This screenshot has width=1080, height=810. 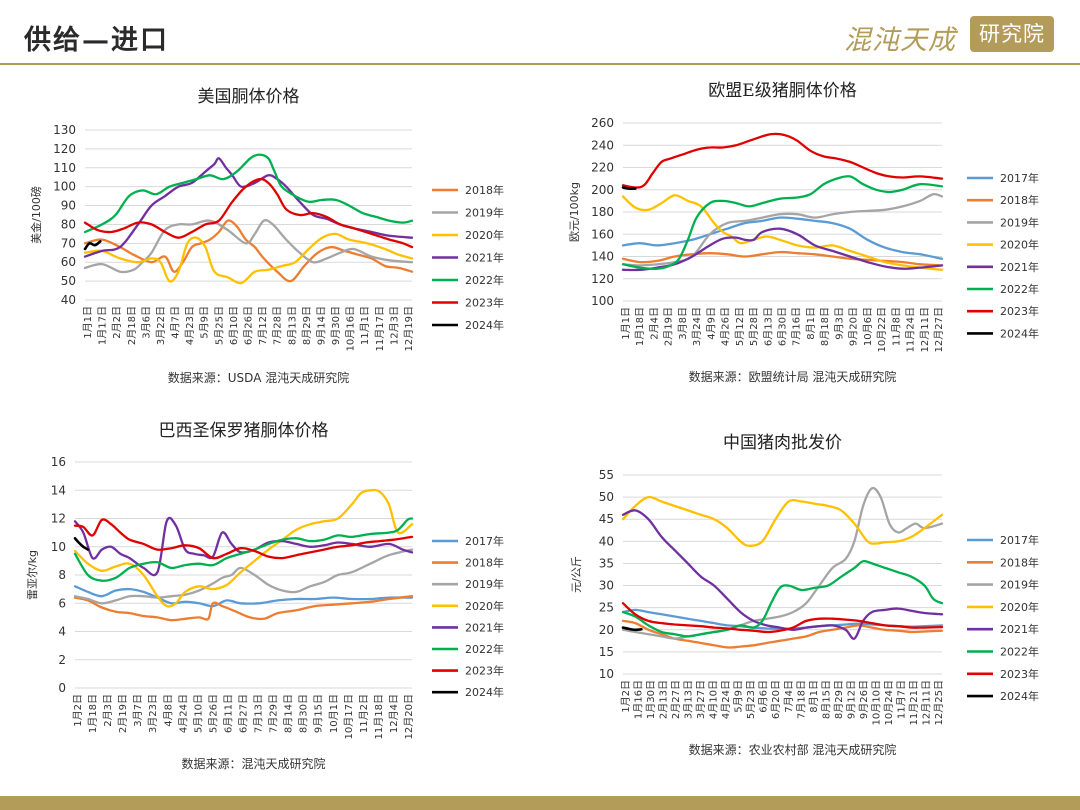 I want to click on x-tick-label: 8月1日, so click(x=814, y=696).